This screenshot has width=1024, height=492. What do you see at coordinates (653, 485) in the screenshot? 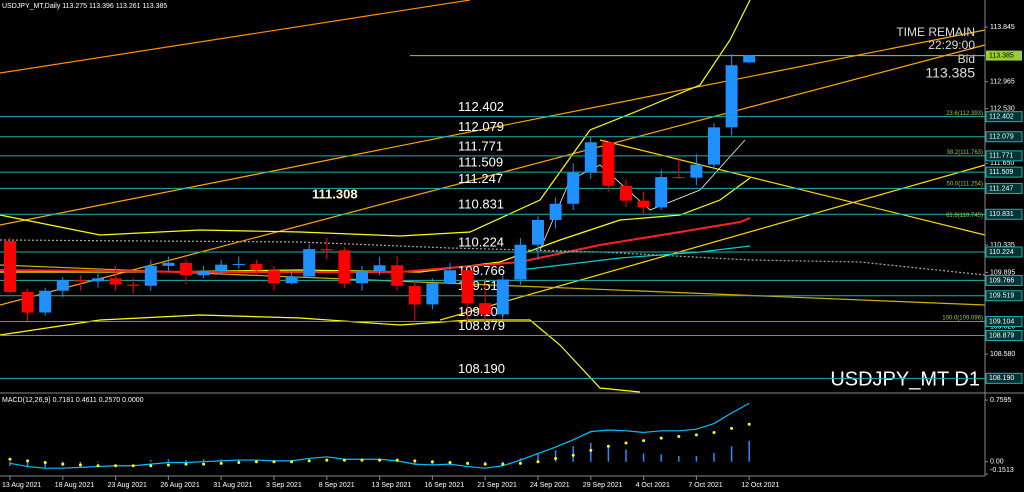
I see `x-tick-label: 4 Oct 2021` at bounding box center [653, 485].